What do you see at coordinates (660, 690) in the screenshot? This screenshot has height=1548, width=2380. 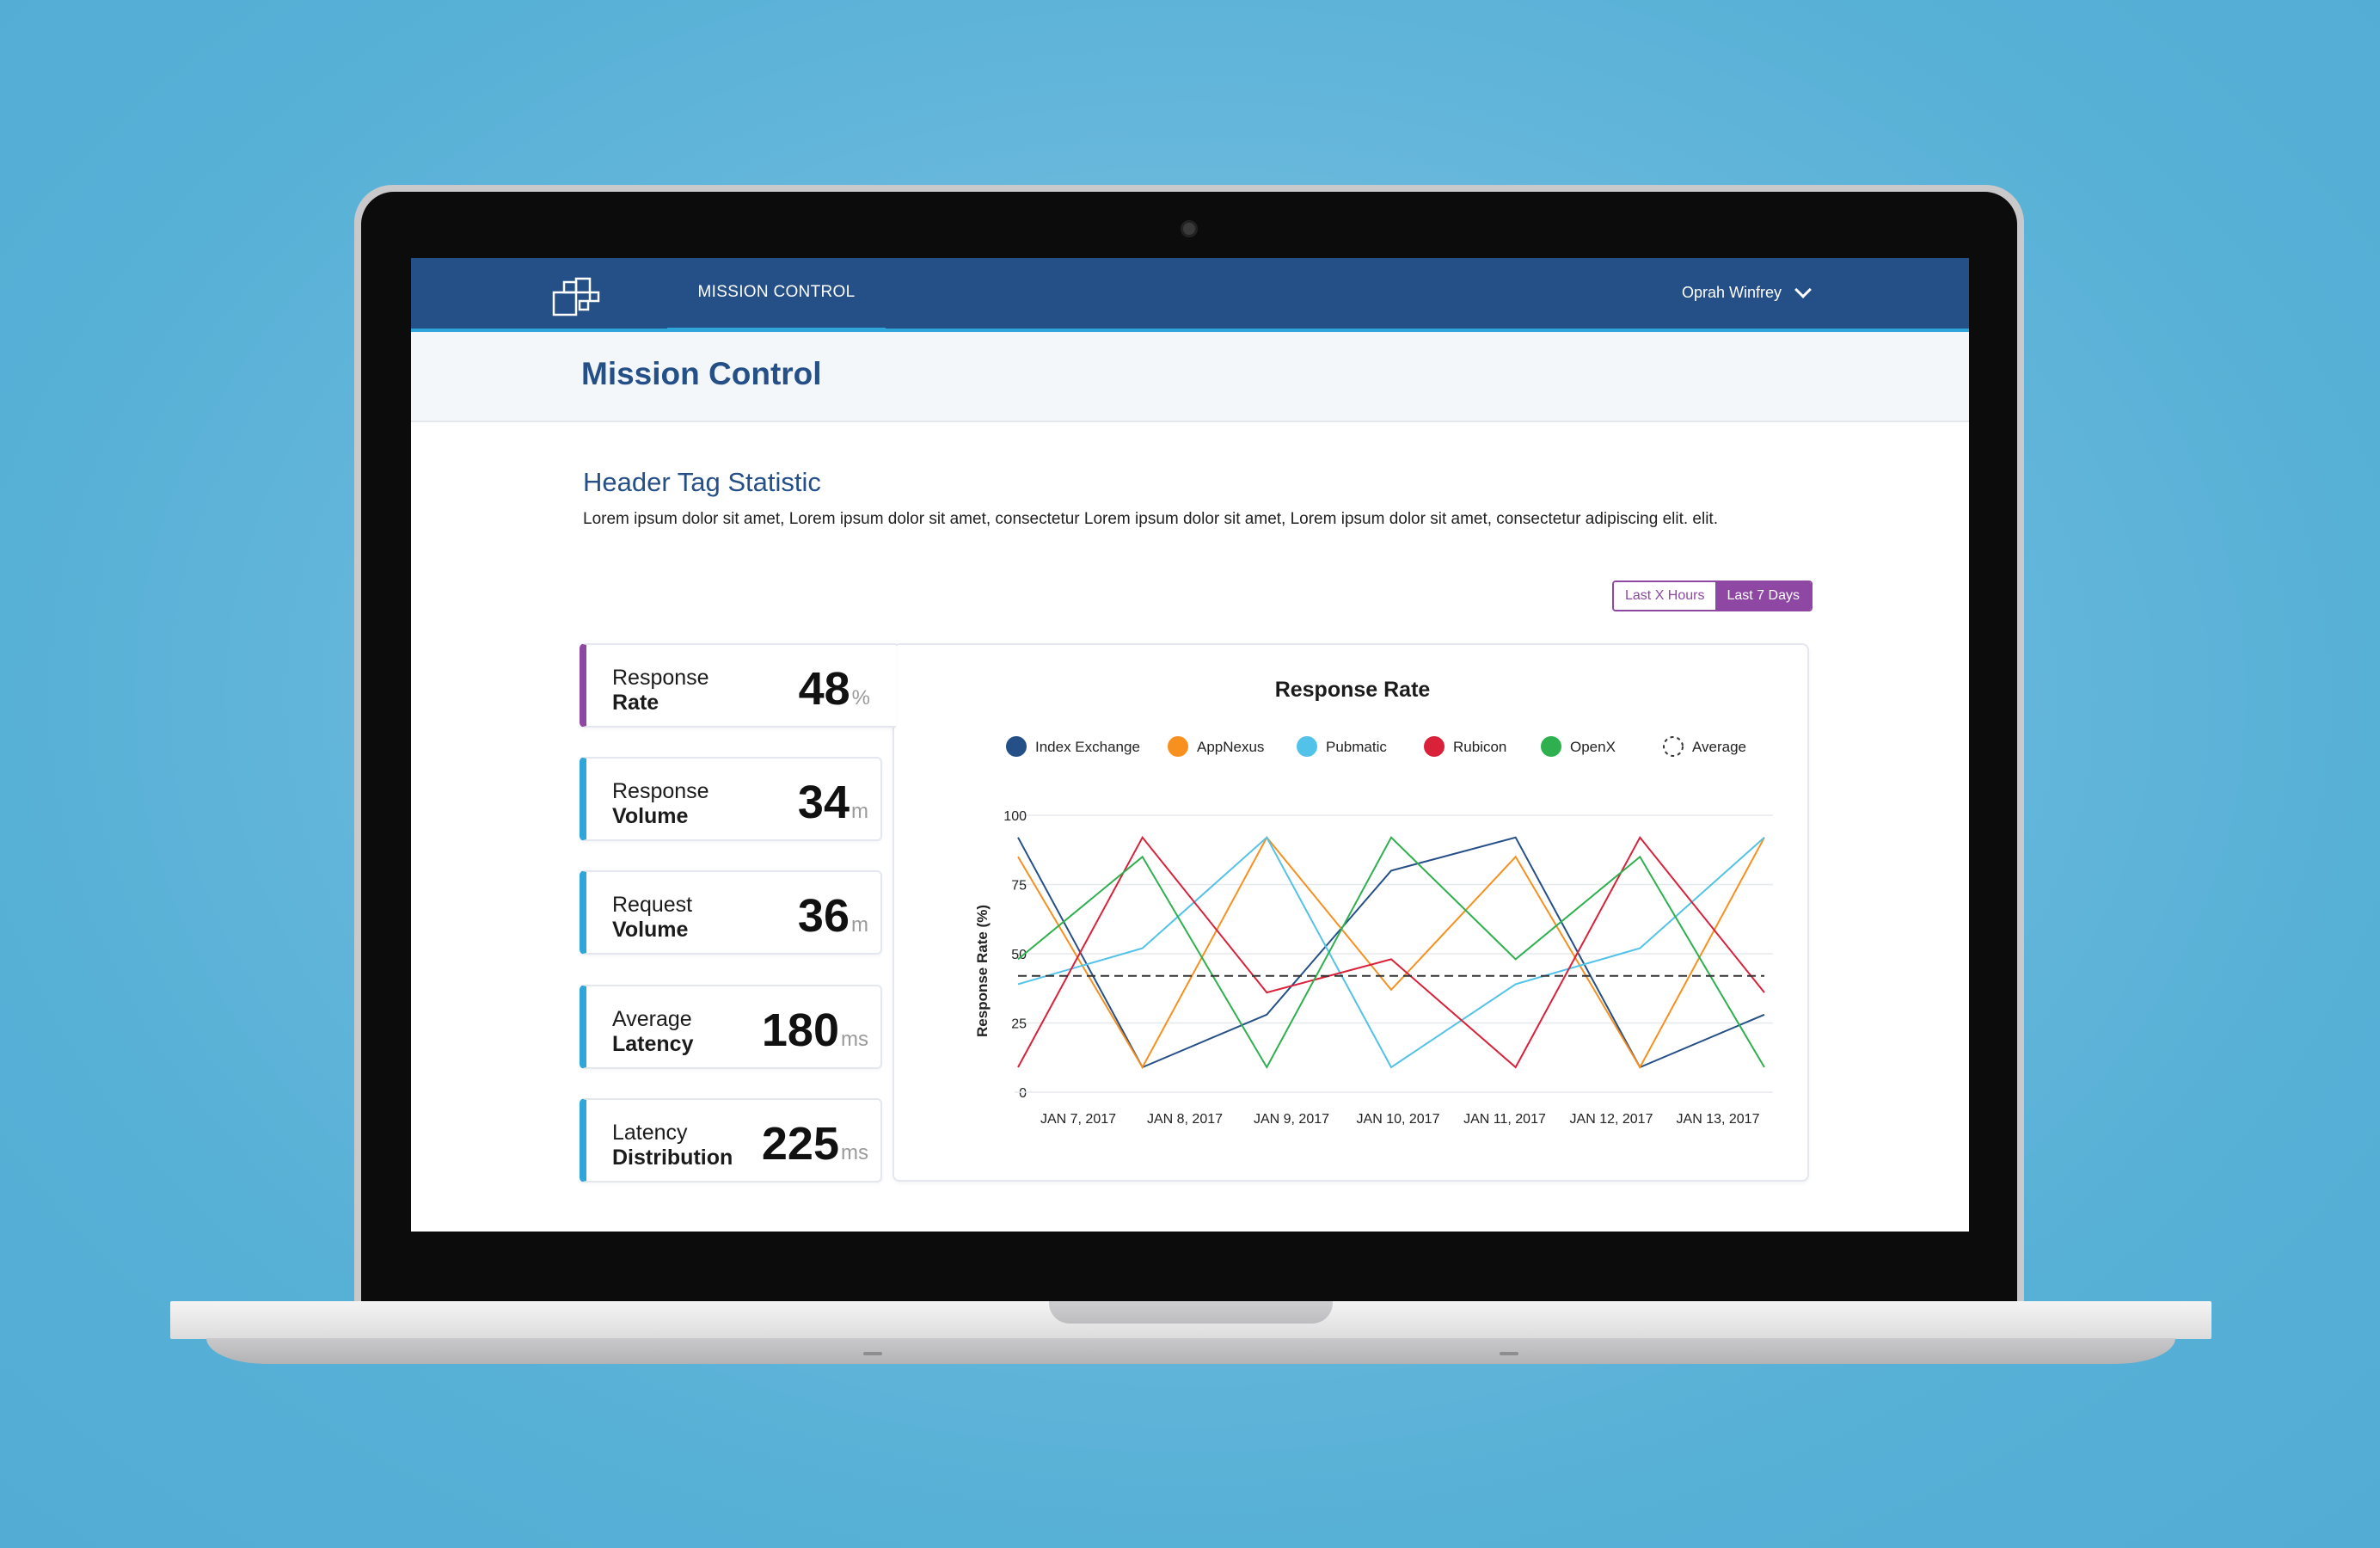 I see `stat-label: Response Rate` at bounding box center [660, 690].